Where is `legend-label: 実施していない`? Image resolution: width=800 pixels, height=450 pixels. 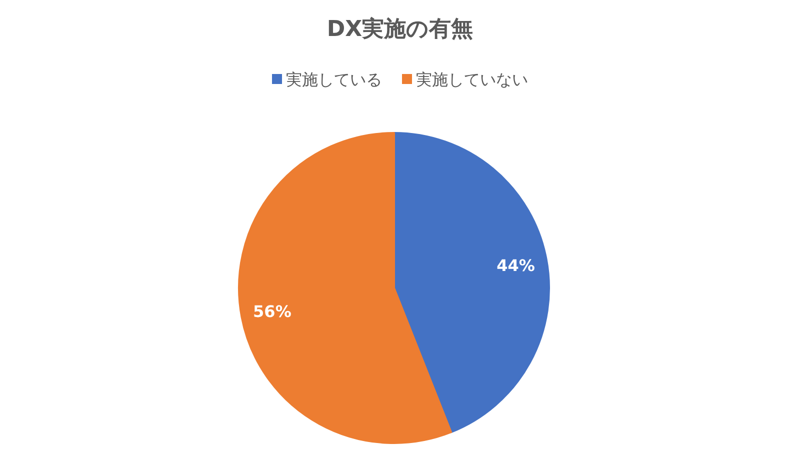 legend-label: 実施していない is located at coordinates (472, 79).